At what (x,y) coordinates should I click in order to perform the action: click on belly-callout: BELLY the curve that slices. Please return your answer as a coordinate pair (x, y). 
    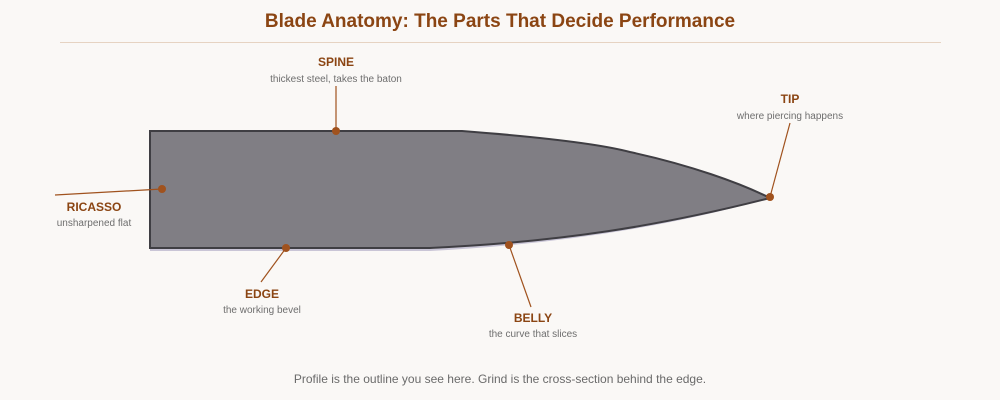
    Looking at the image, I should click on (533, 290).